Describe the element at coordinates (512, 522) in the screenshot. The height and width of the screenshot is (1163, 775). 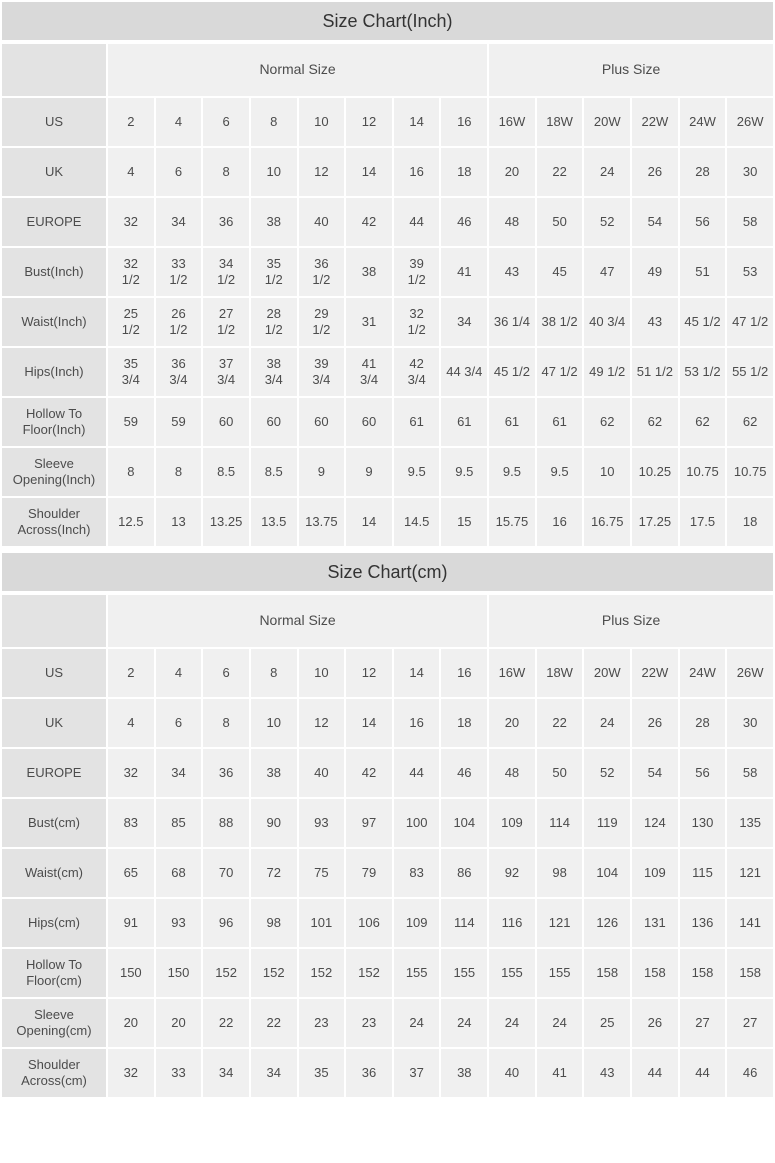
I see `size-value-cell: 15.75` at that location.